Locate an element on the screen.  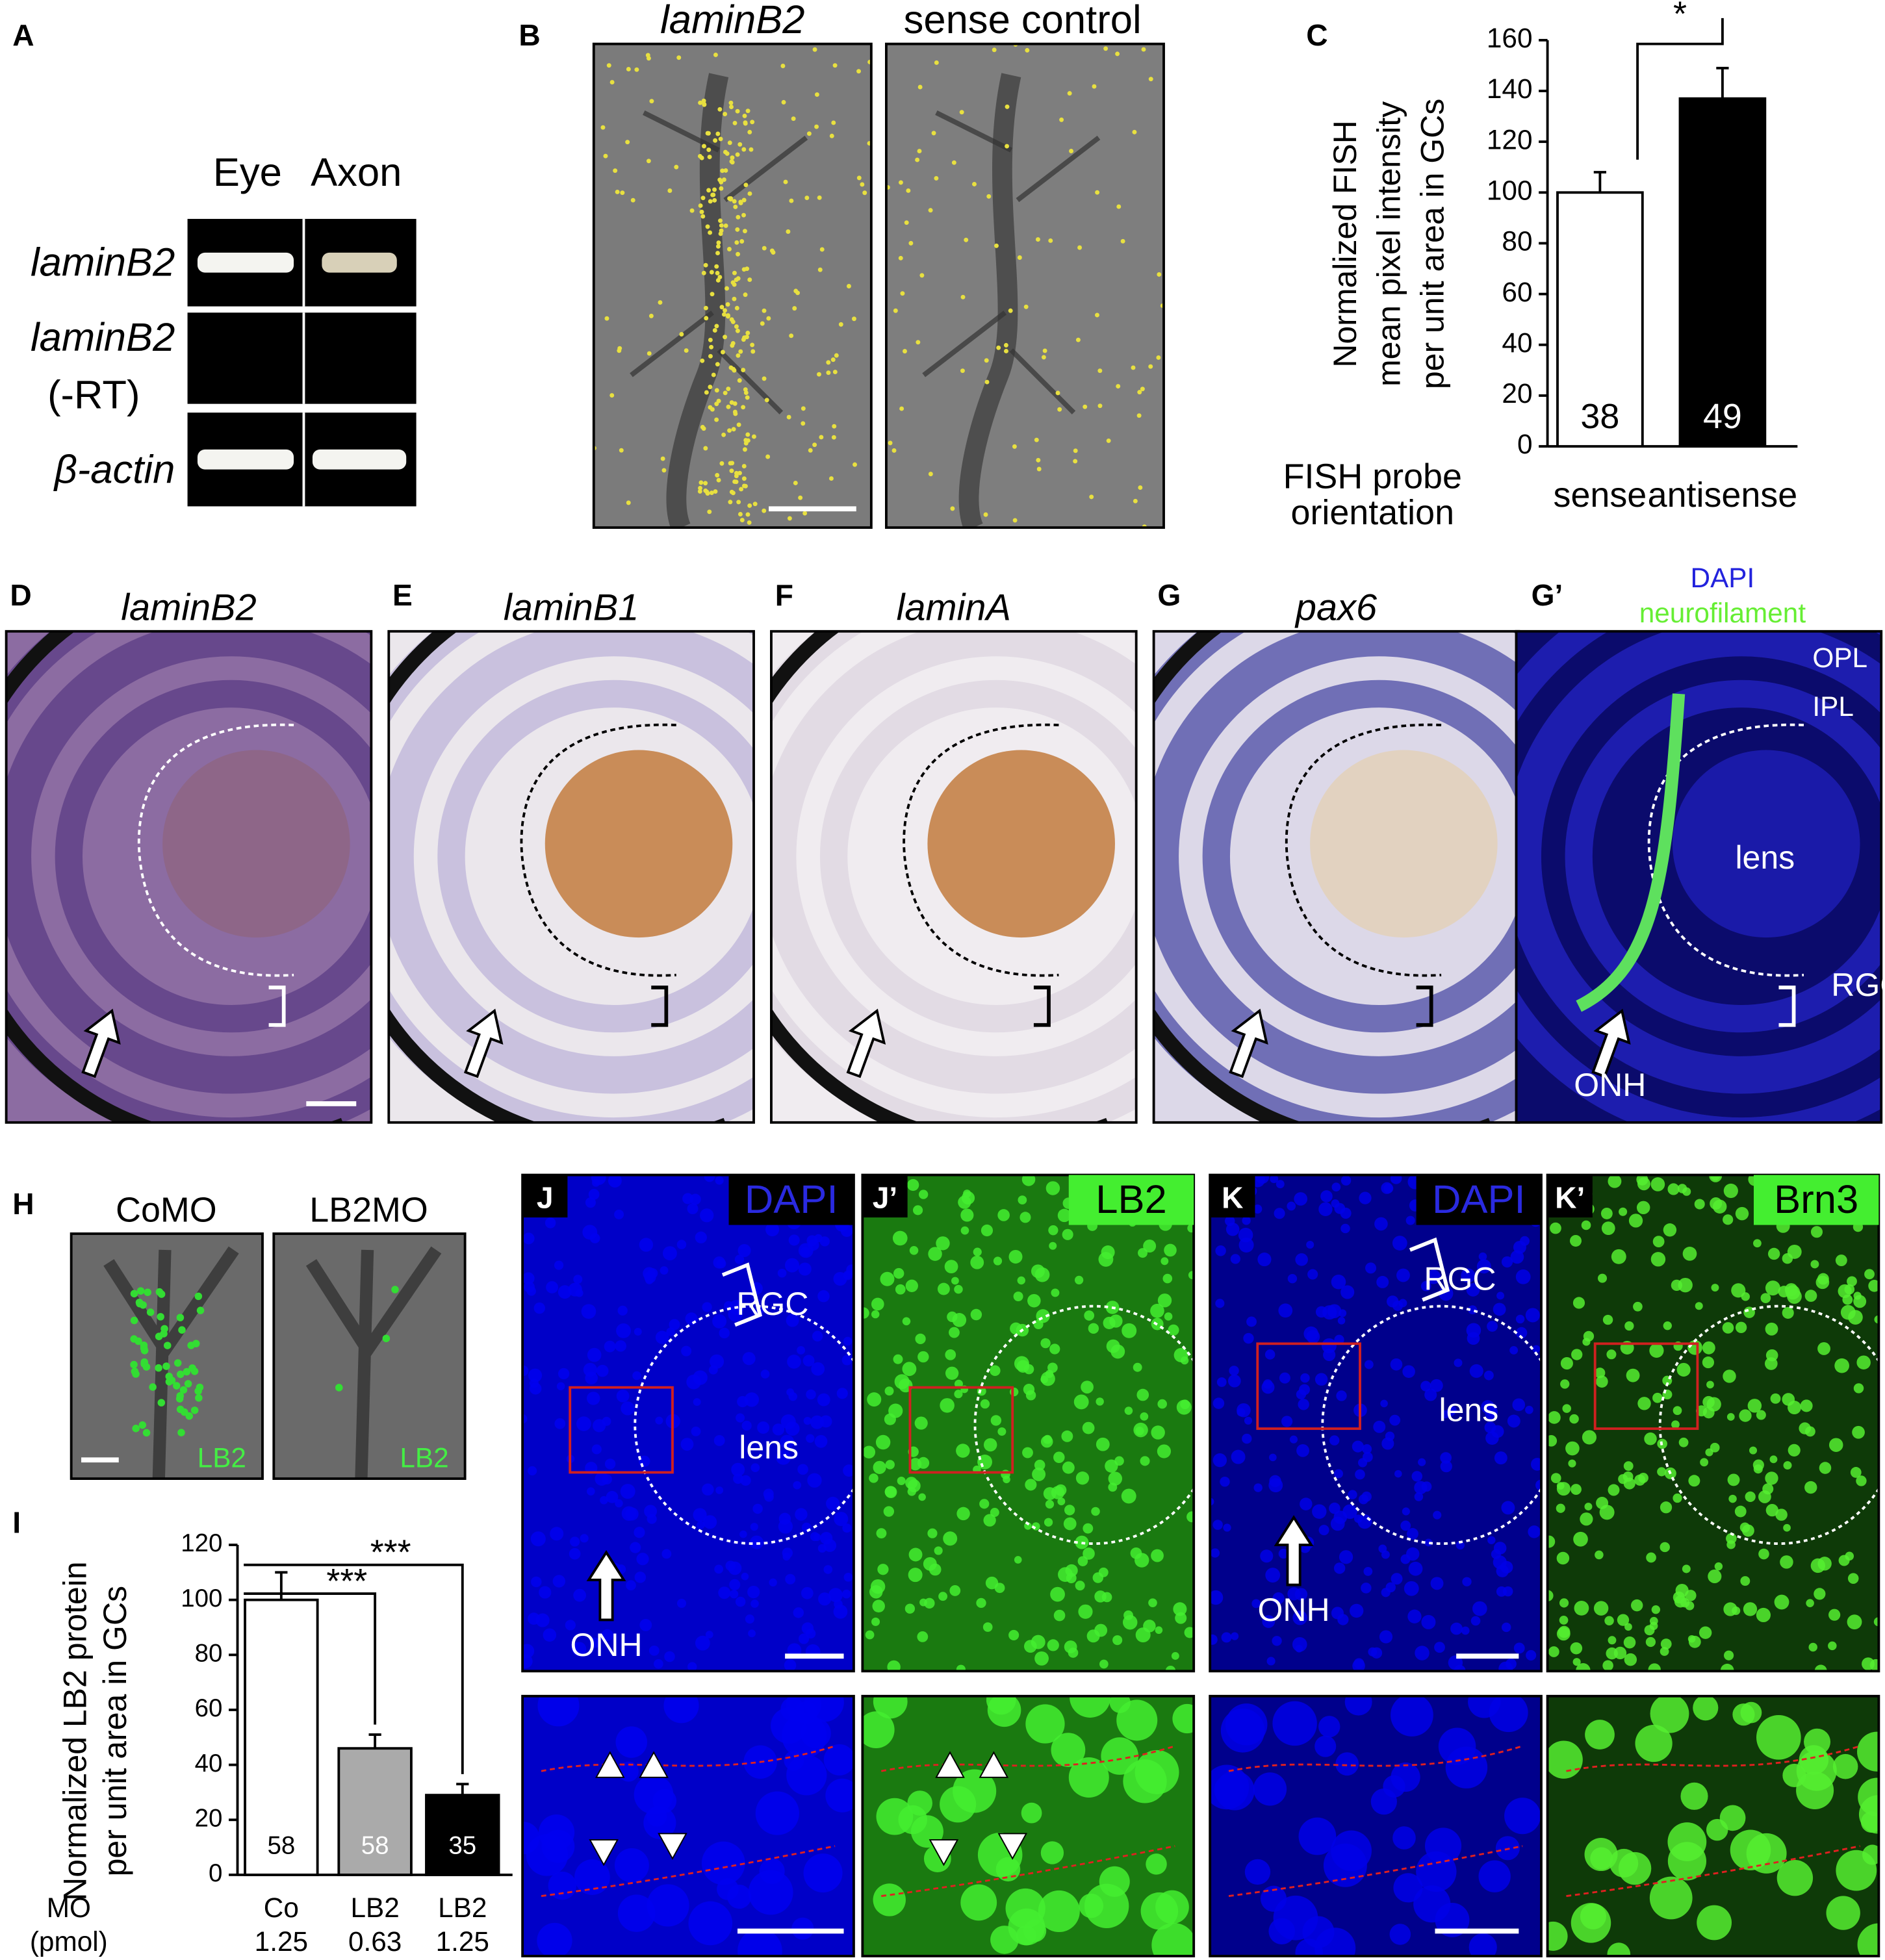
y-tick-label: 80 is located at coordinates (209, 1653).